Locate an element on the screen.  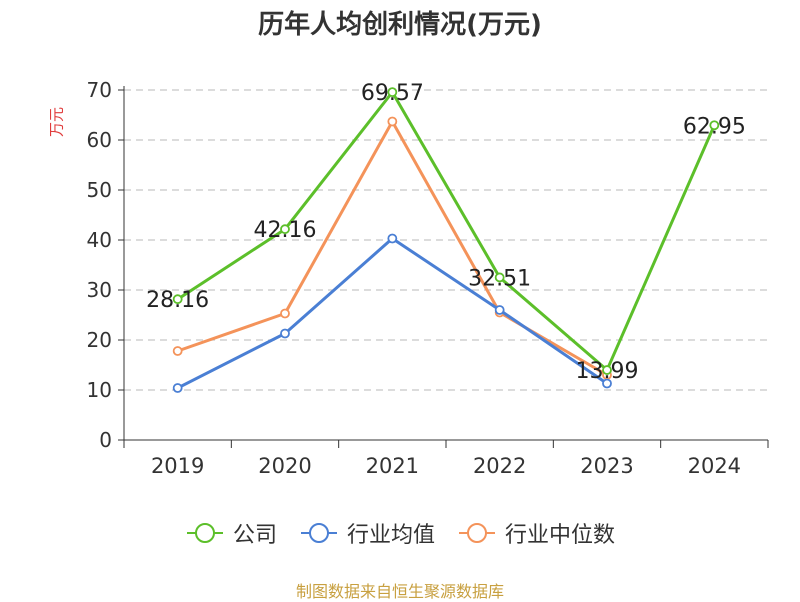
x-tick-label-2020: 2020 is located at coordinates (284, 466).